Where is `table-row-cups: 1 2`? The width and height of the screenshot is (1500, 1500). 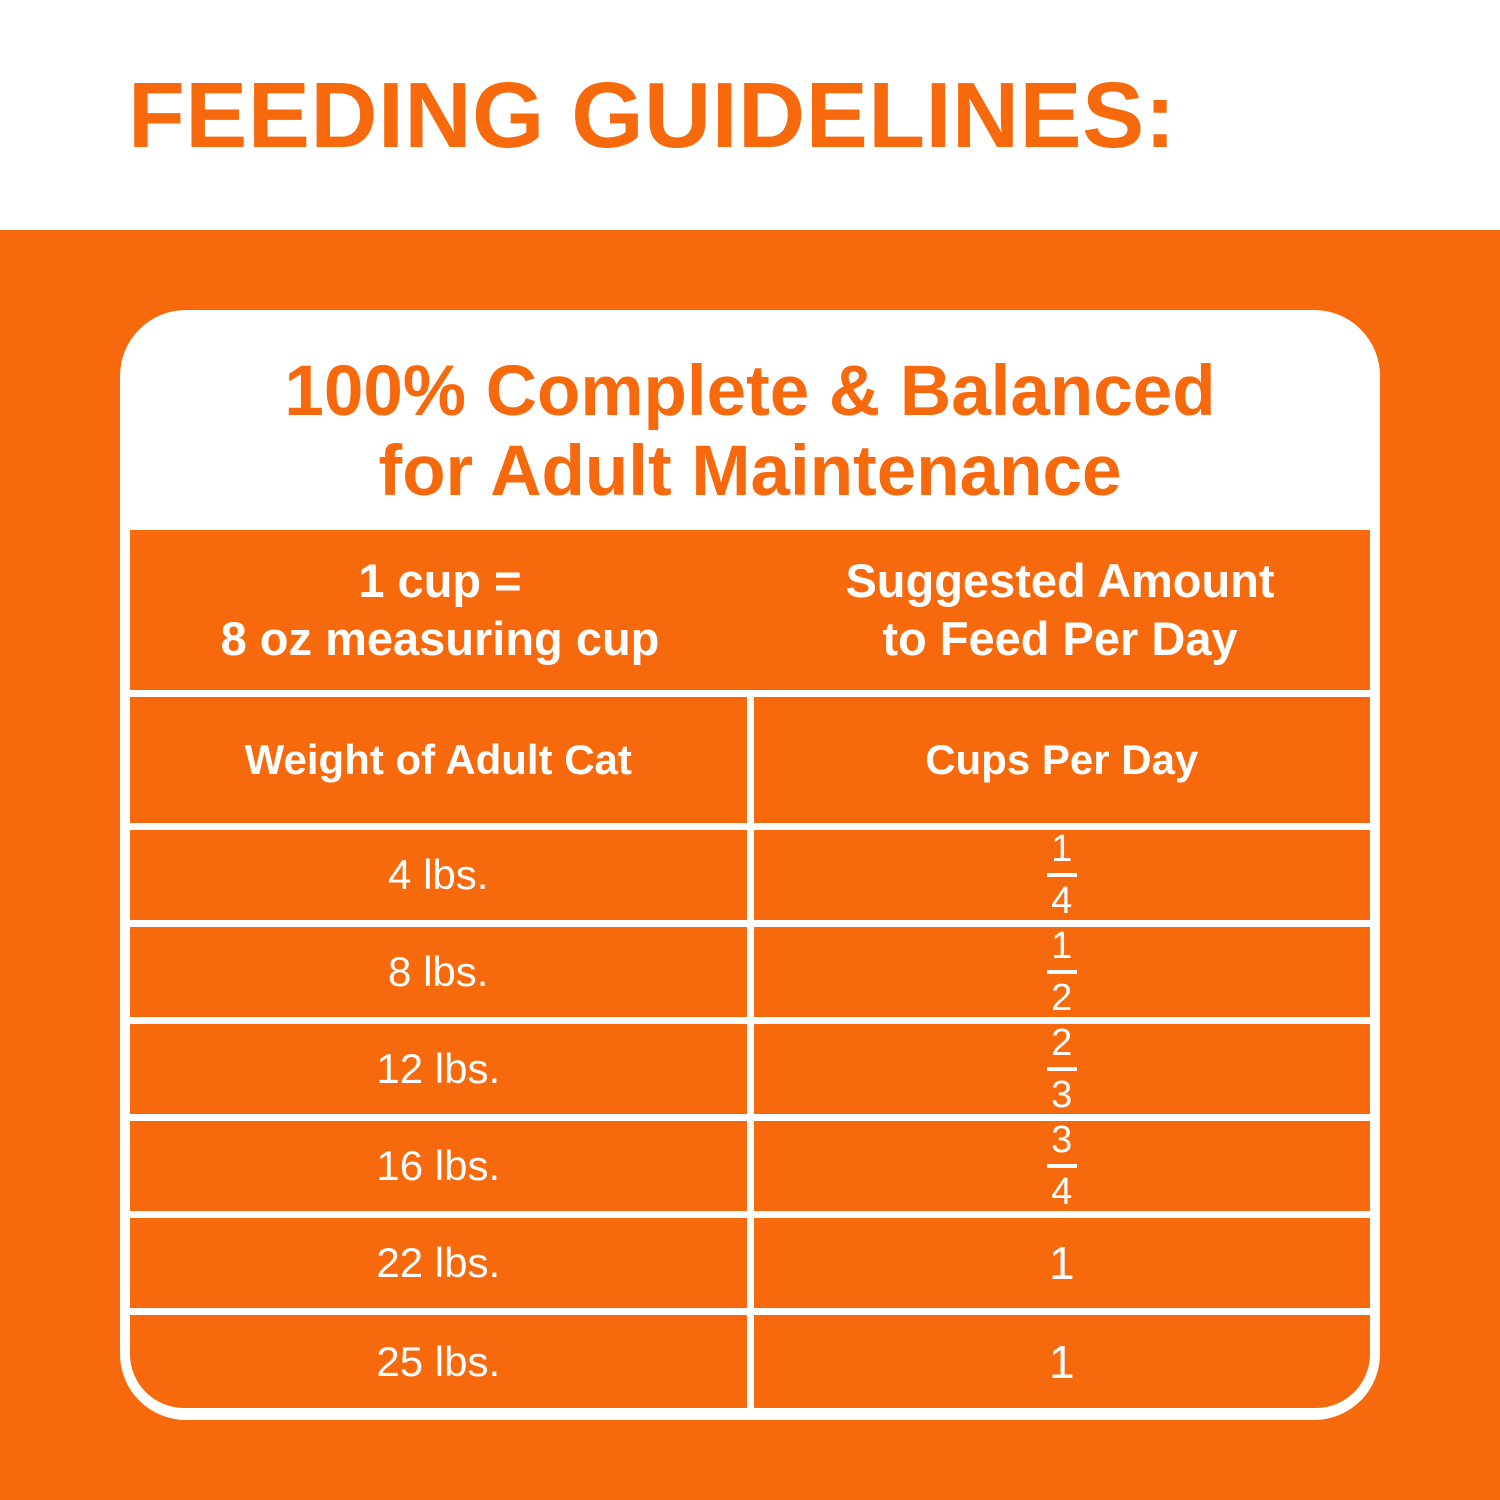
table-row-cups: 1 2 is located at coordinates (1061, 972).